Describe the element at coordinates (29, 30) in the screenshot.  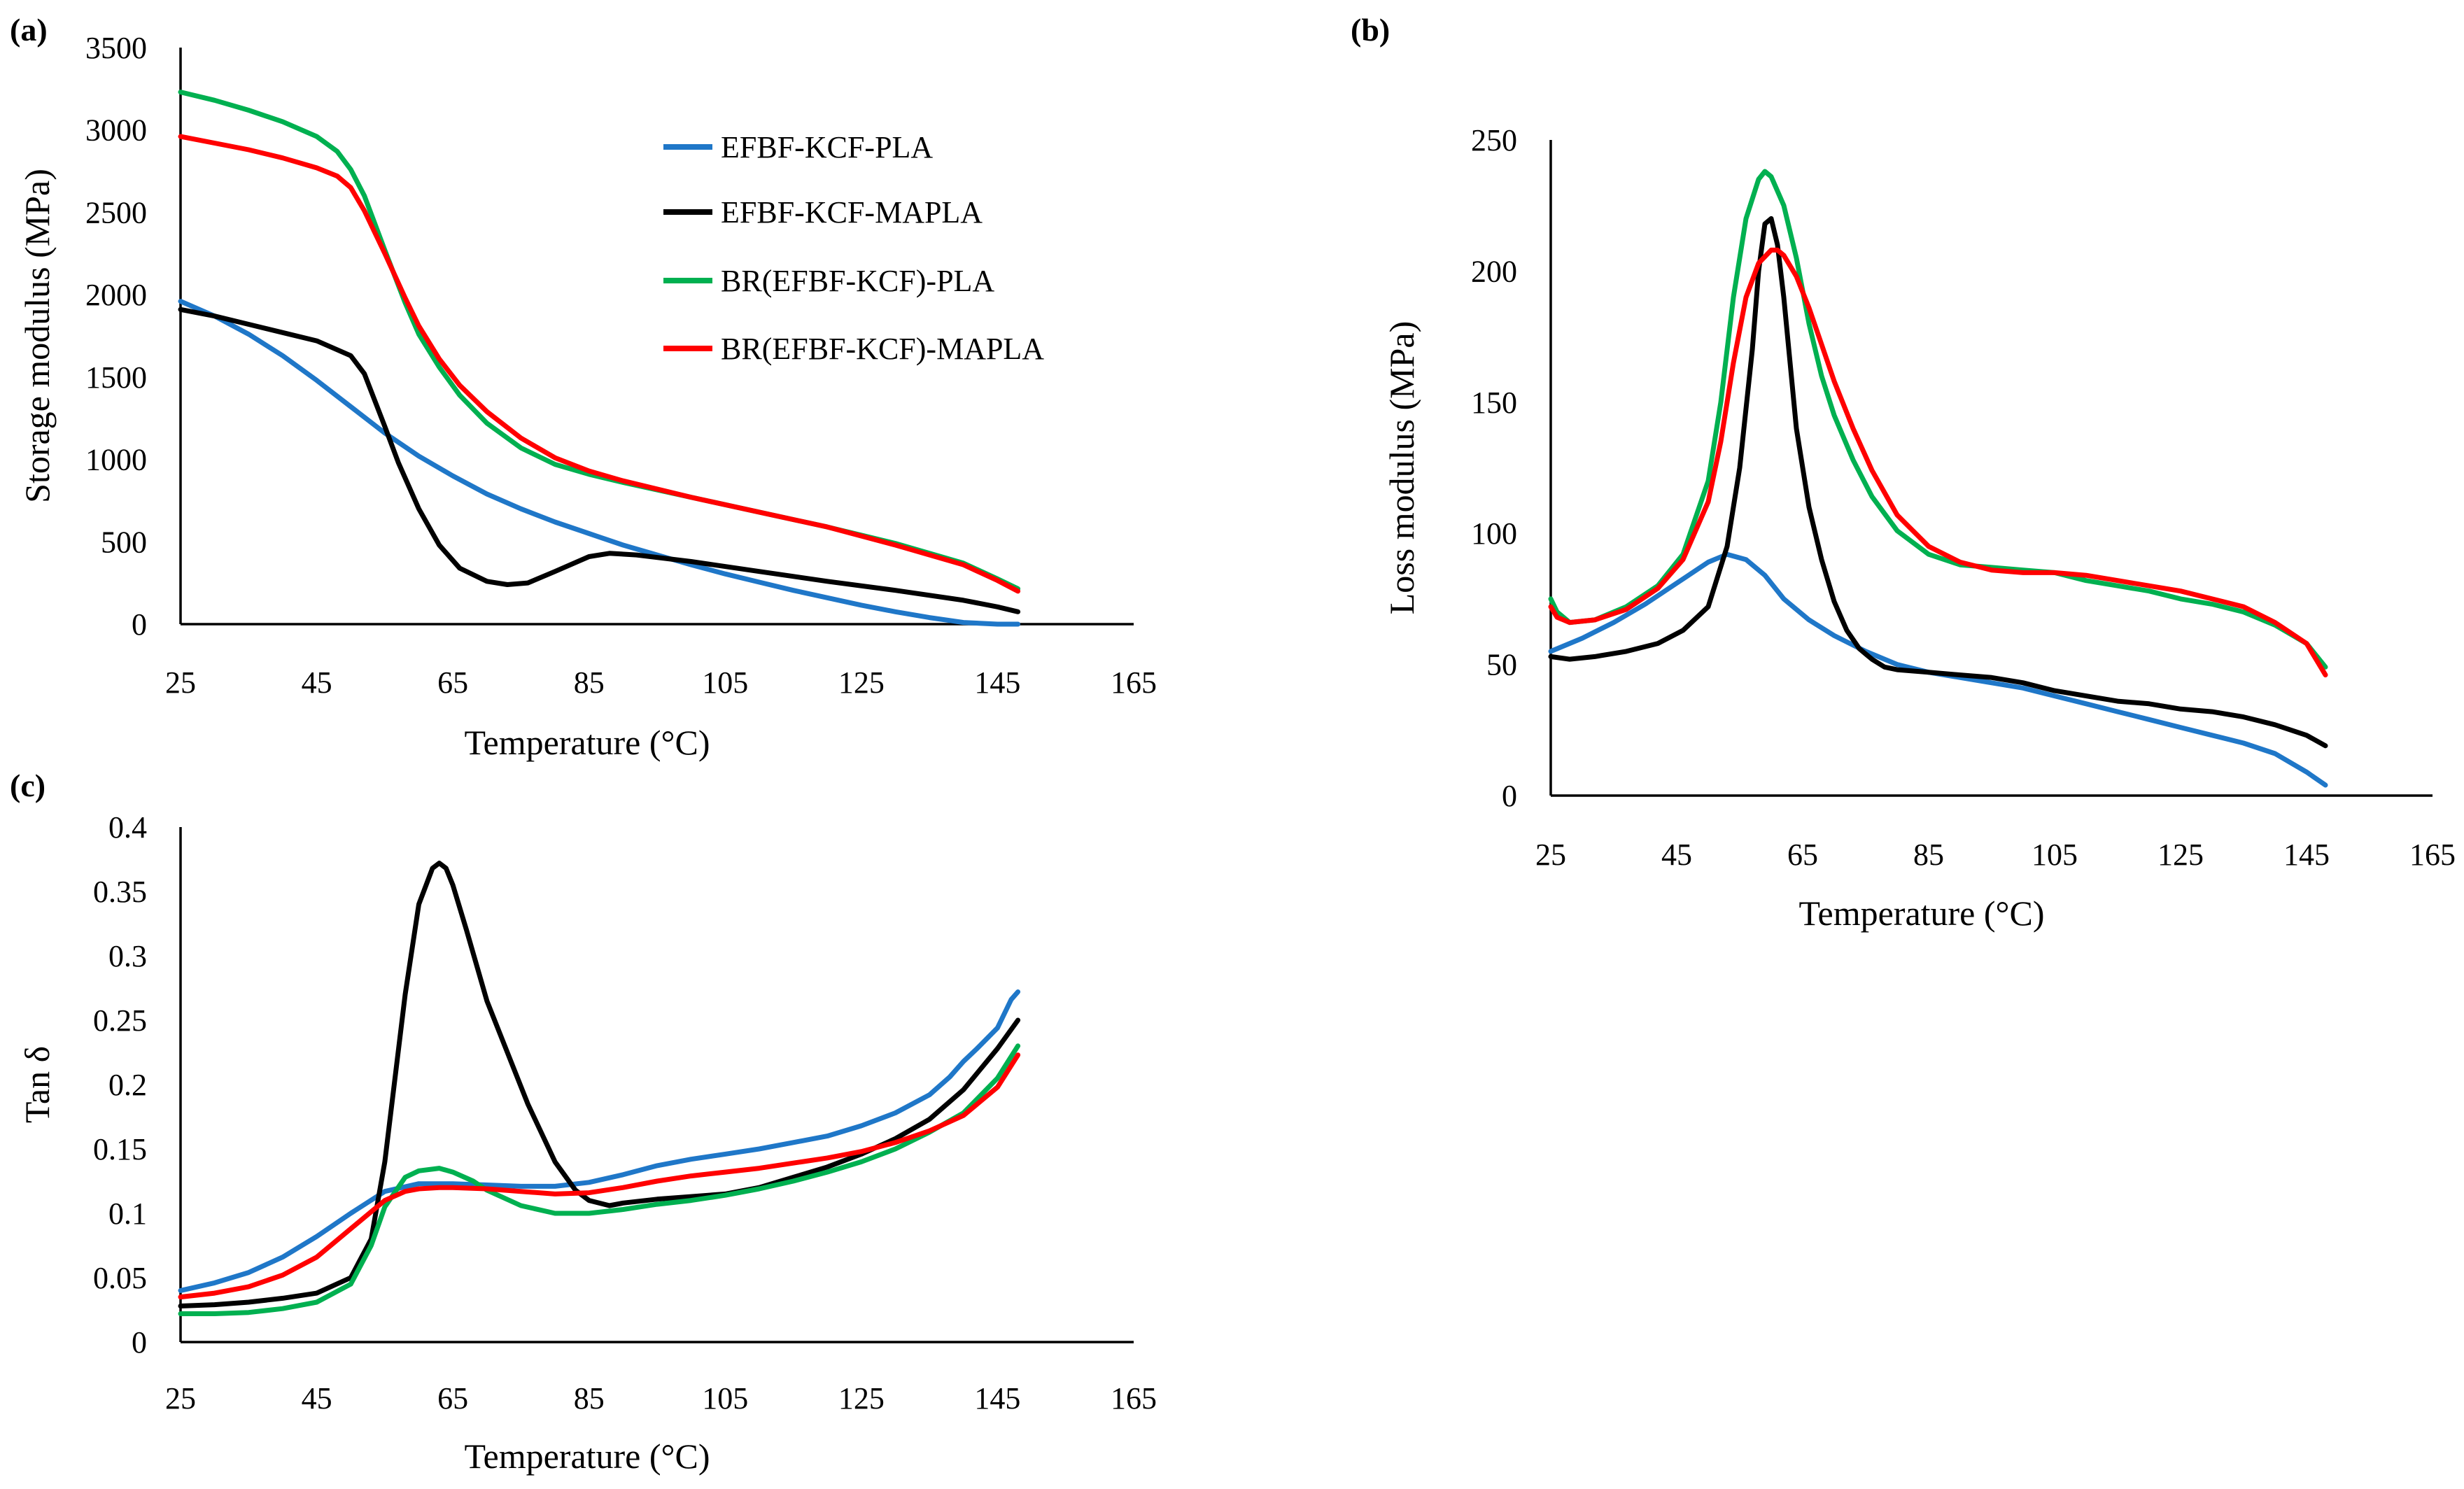
I see `panel-label-a: (a)` at that location.